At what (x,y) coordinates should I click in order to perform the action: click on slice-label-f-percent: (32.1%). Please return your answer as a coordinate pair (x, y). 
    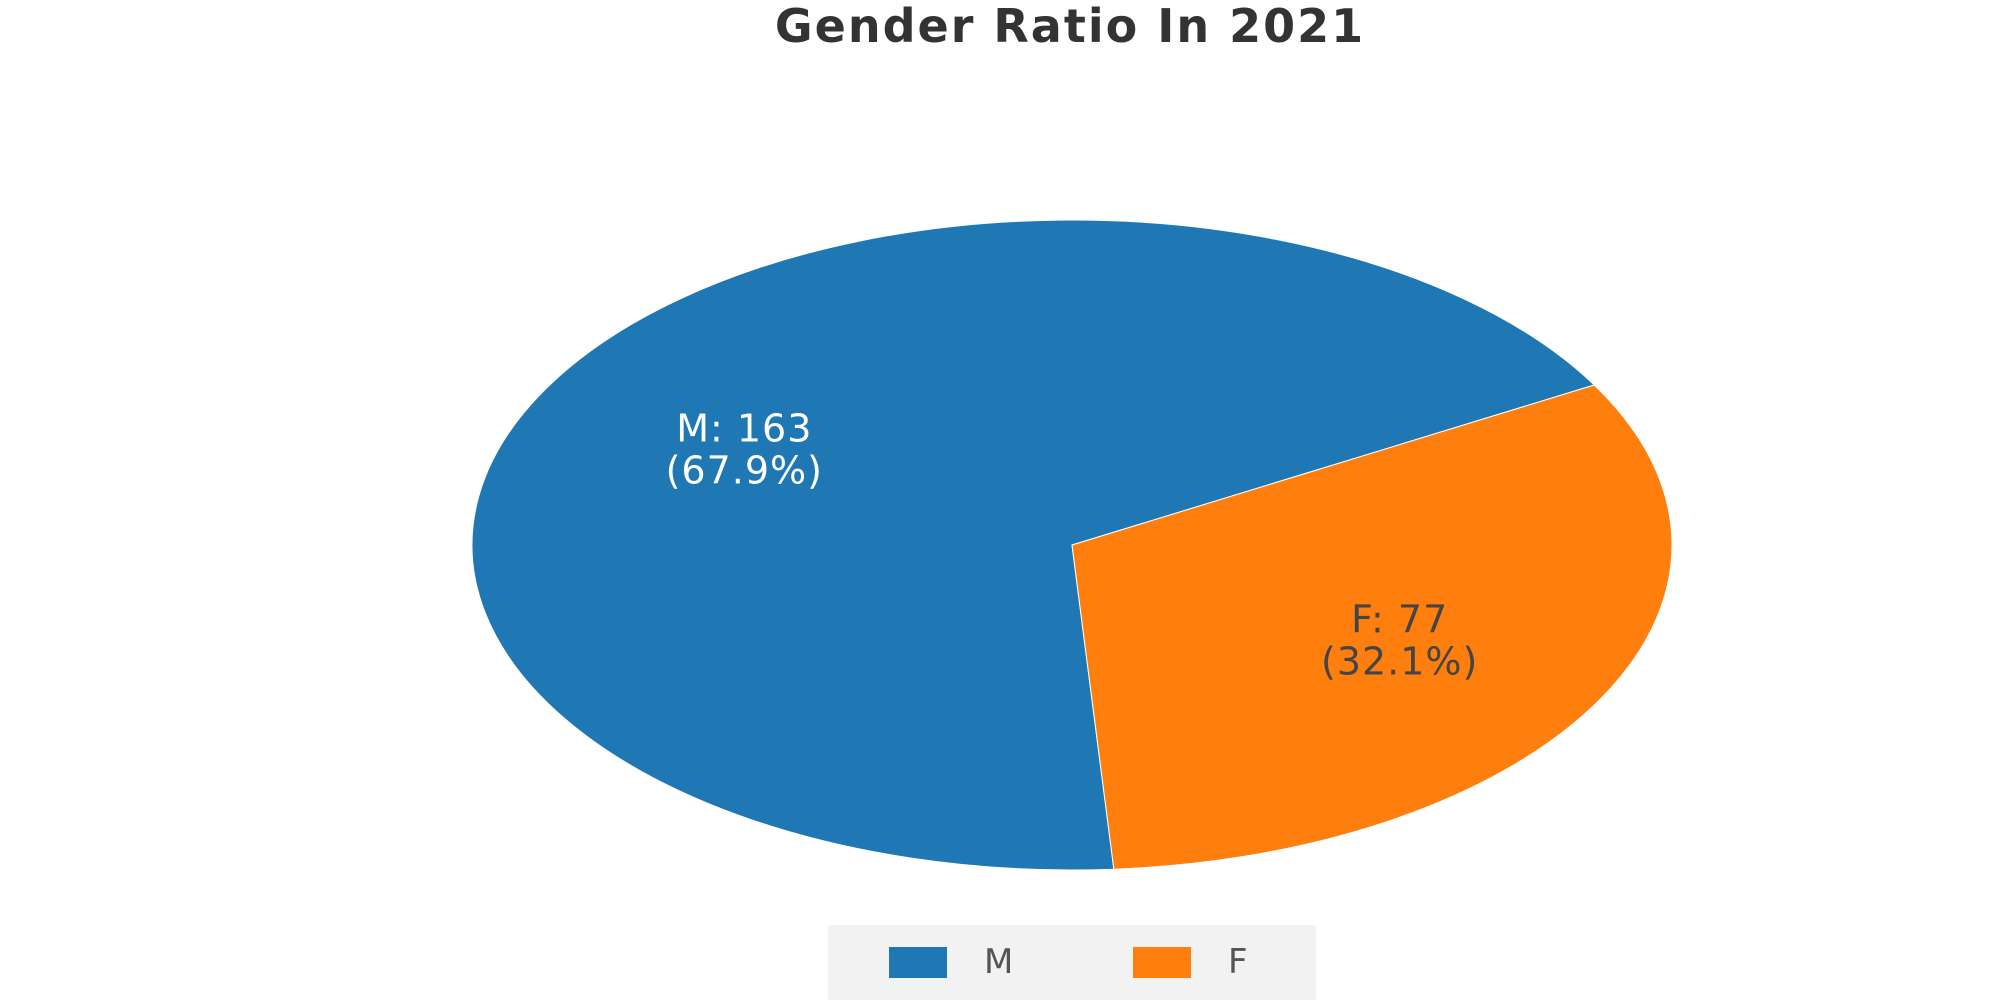
    Looking at the image, I should click on (1399, 661).